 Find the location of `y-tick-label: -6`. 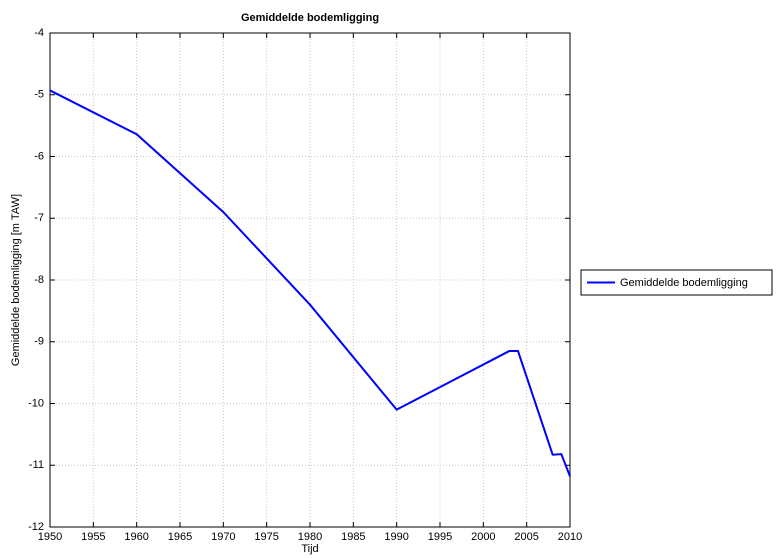

y-tick-label: -6 is located at coordinates (39, 156).